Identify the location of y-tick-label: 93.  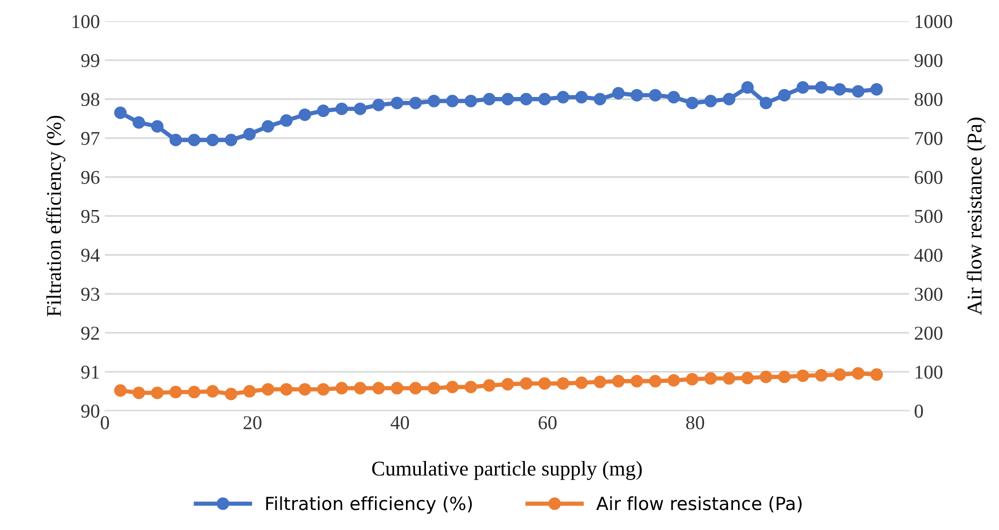
(90, 294).